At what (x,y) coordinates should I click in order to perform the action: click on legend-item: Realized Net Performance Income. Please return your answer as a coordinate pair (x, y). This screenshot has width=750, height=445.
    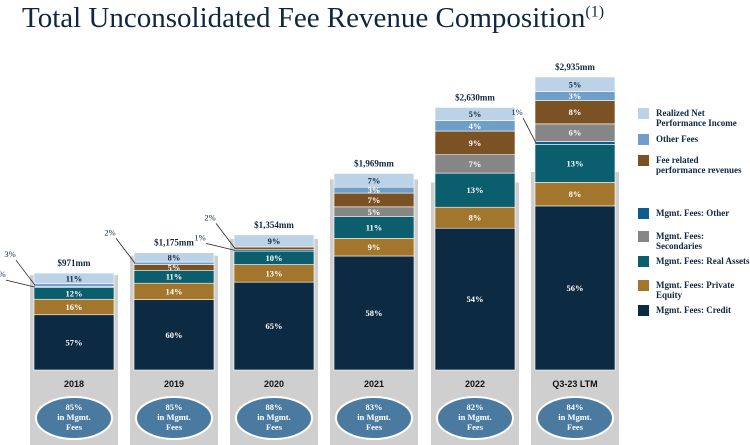
    Looking at the image, I should click on (694, 118).